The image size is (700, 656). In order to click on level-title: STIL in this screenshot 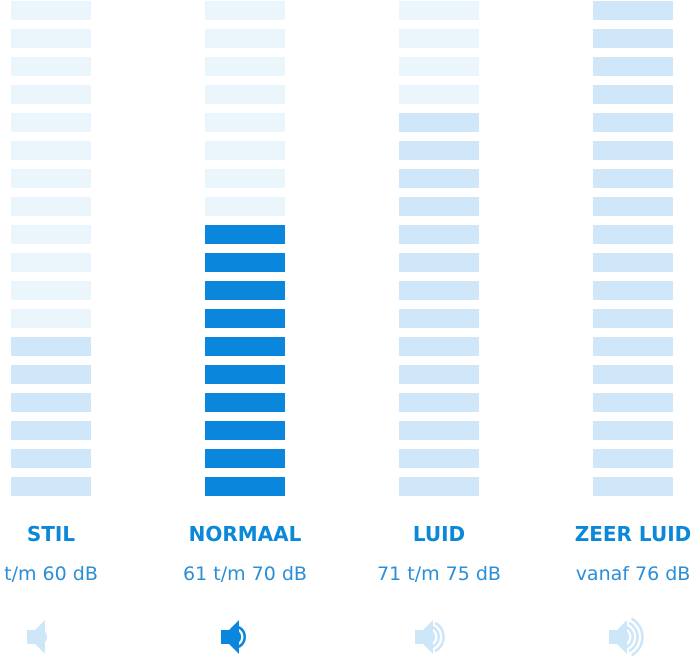, I will do `click(51, 534)`.